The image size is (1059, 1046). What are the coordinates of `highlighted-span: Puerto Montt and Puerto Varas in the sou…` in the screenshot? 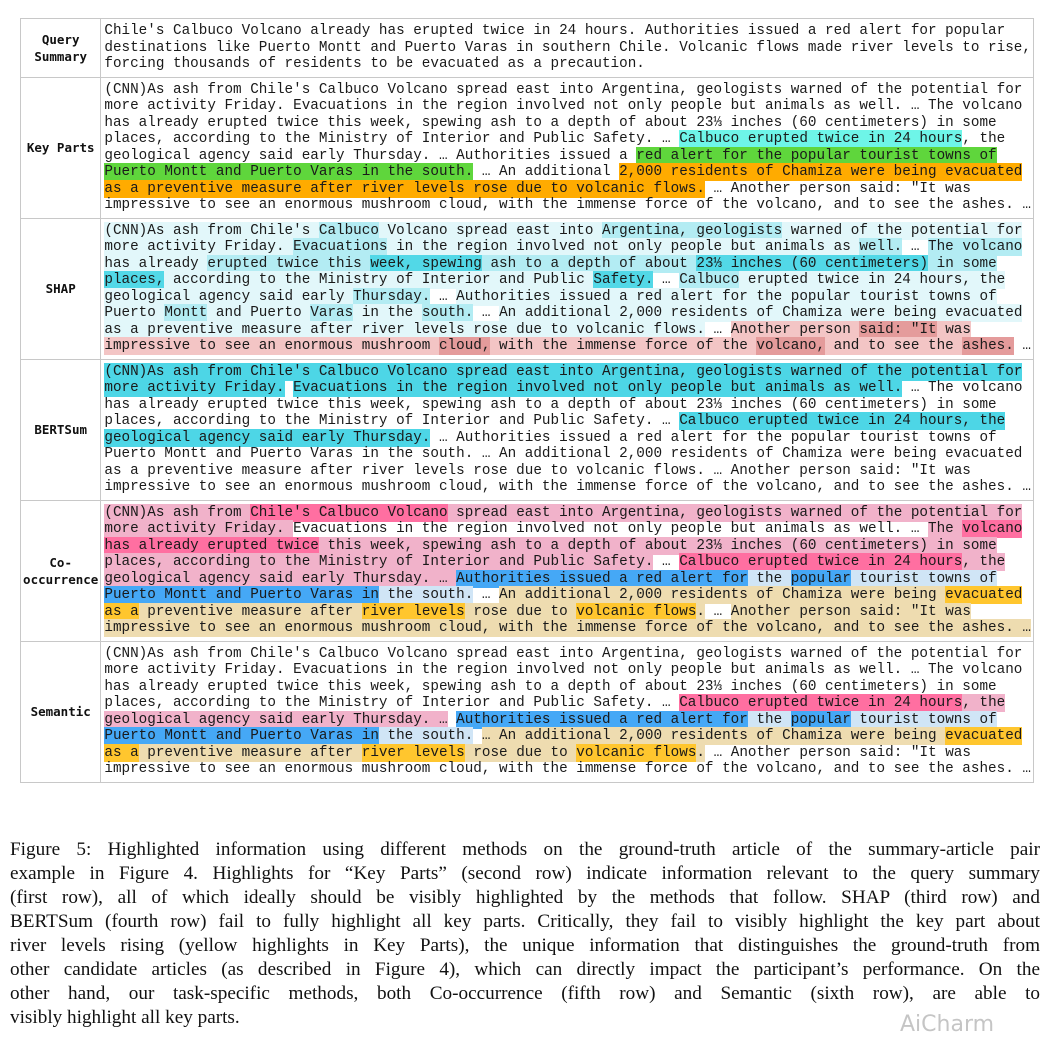 It's located at (289, 172).